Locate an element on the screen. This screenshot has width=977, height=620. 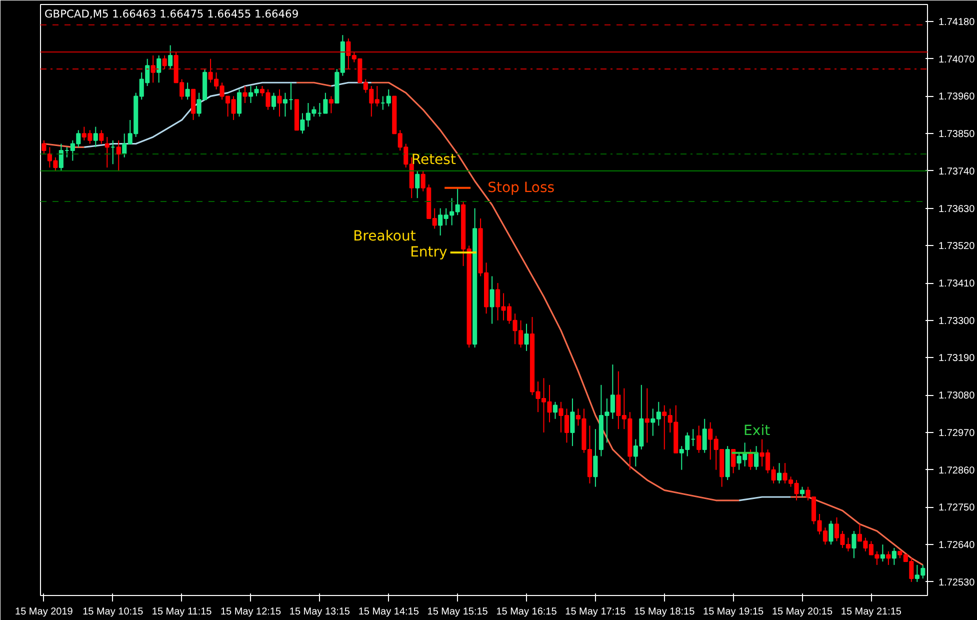
x-tick-label: 15 May 2019 is located at coordinates (44, 612).